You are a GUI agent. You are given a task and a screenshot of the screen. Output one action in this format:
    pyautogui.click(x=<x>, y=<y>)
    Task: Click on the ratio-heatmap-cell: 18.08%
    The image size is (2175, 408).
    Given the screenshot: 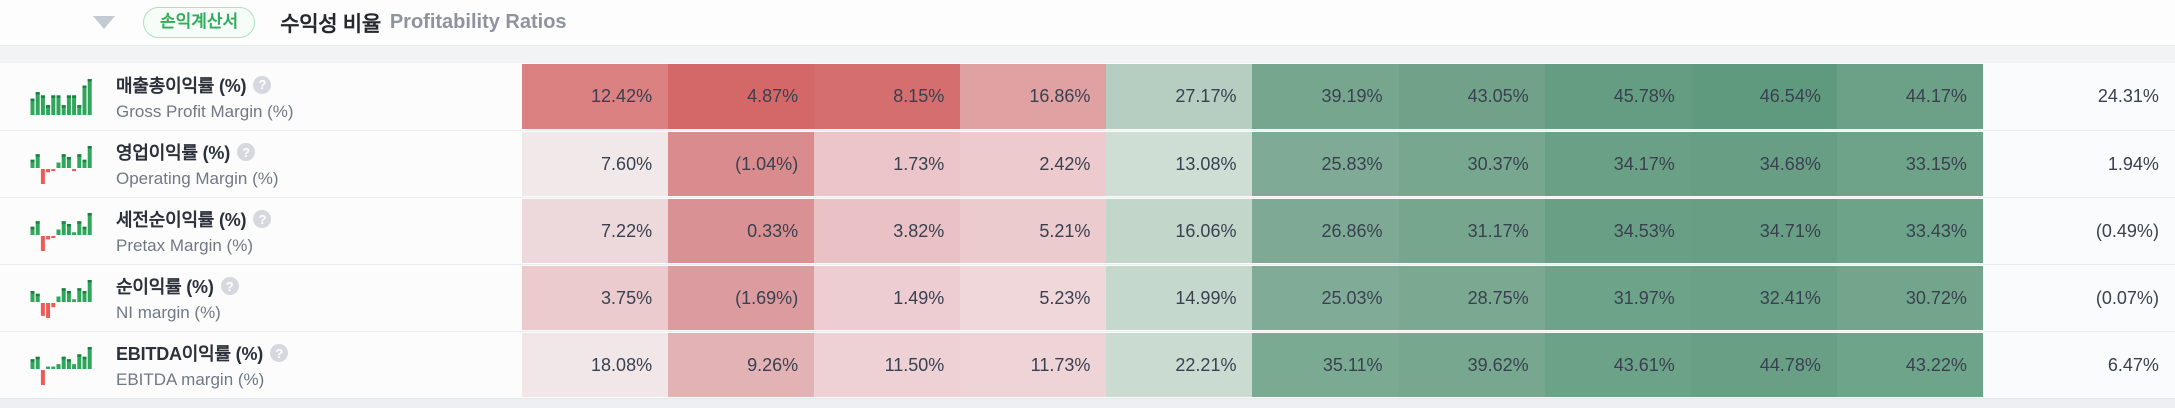 What is the action you would take?
    pyautogui.click(x=595, y=365)
    